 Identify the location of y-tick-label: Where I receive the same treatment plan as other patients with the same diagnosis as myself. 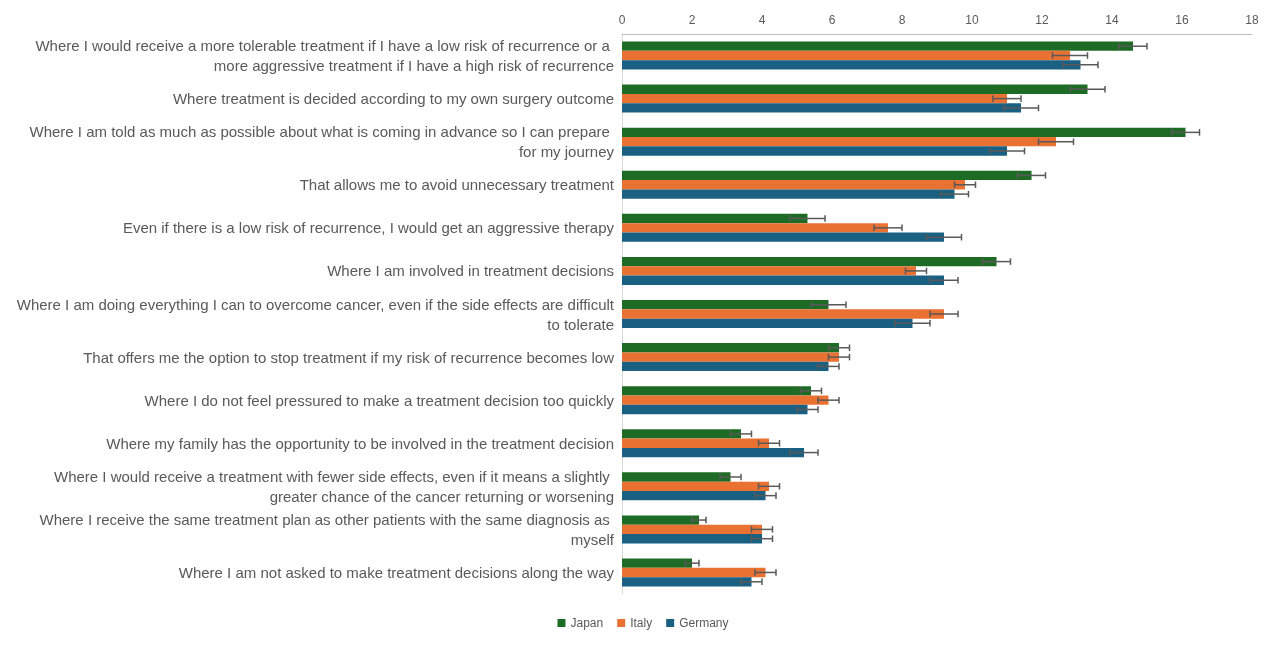
(327, 529).